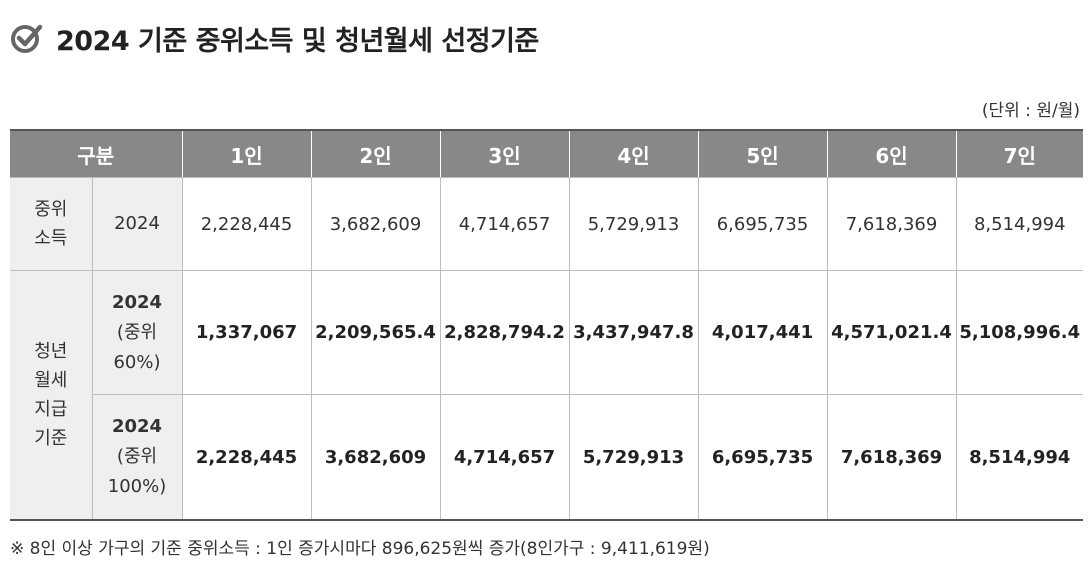 The height and width of the screenshot is (571, 1090). Describe the element at coordinates (892, 154) in the screenshot. I see `header-col: 6인` at that location.